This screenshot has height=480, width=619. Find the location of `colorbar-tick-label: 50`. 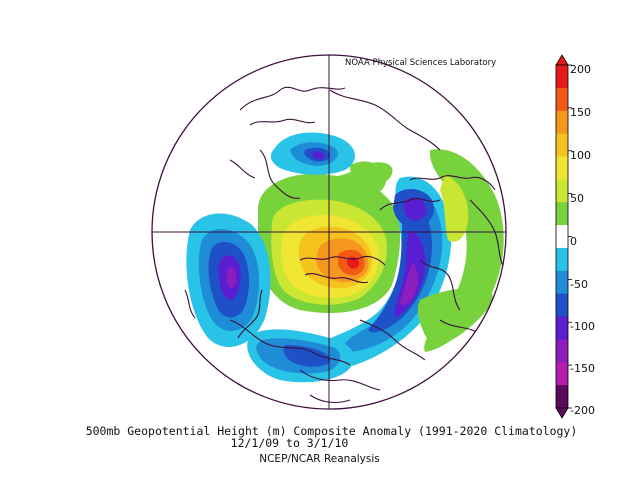

colorbar-tick-label: 50 is located at coordinates (577, 198).